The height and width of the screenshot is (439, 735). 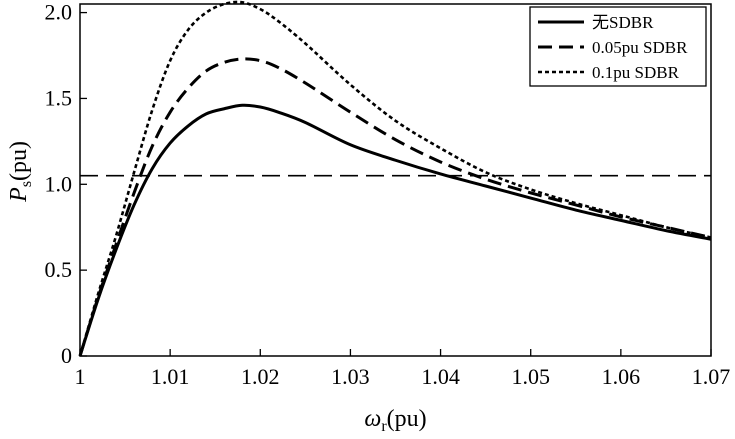 I want to click on y-tick-label: 0.5, so click(x=59, y=269).